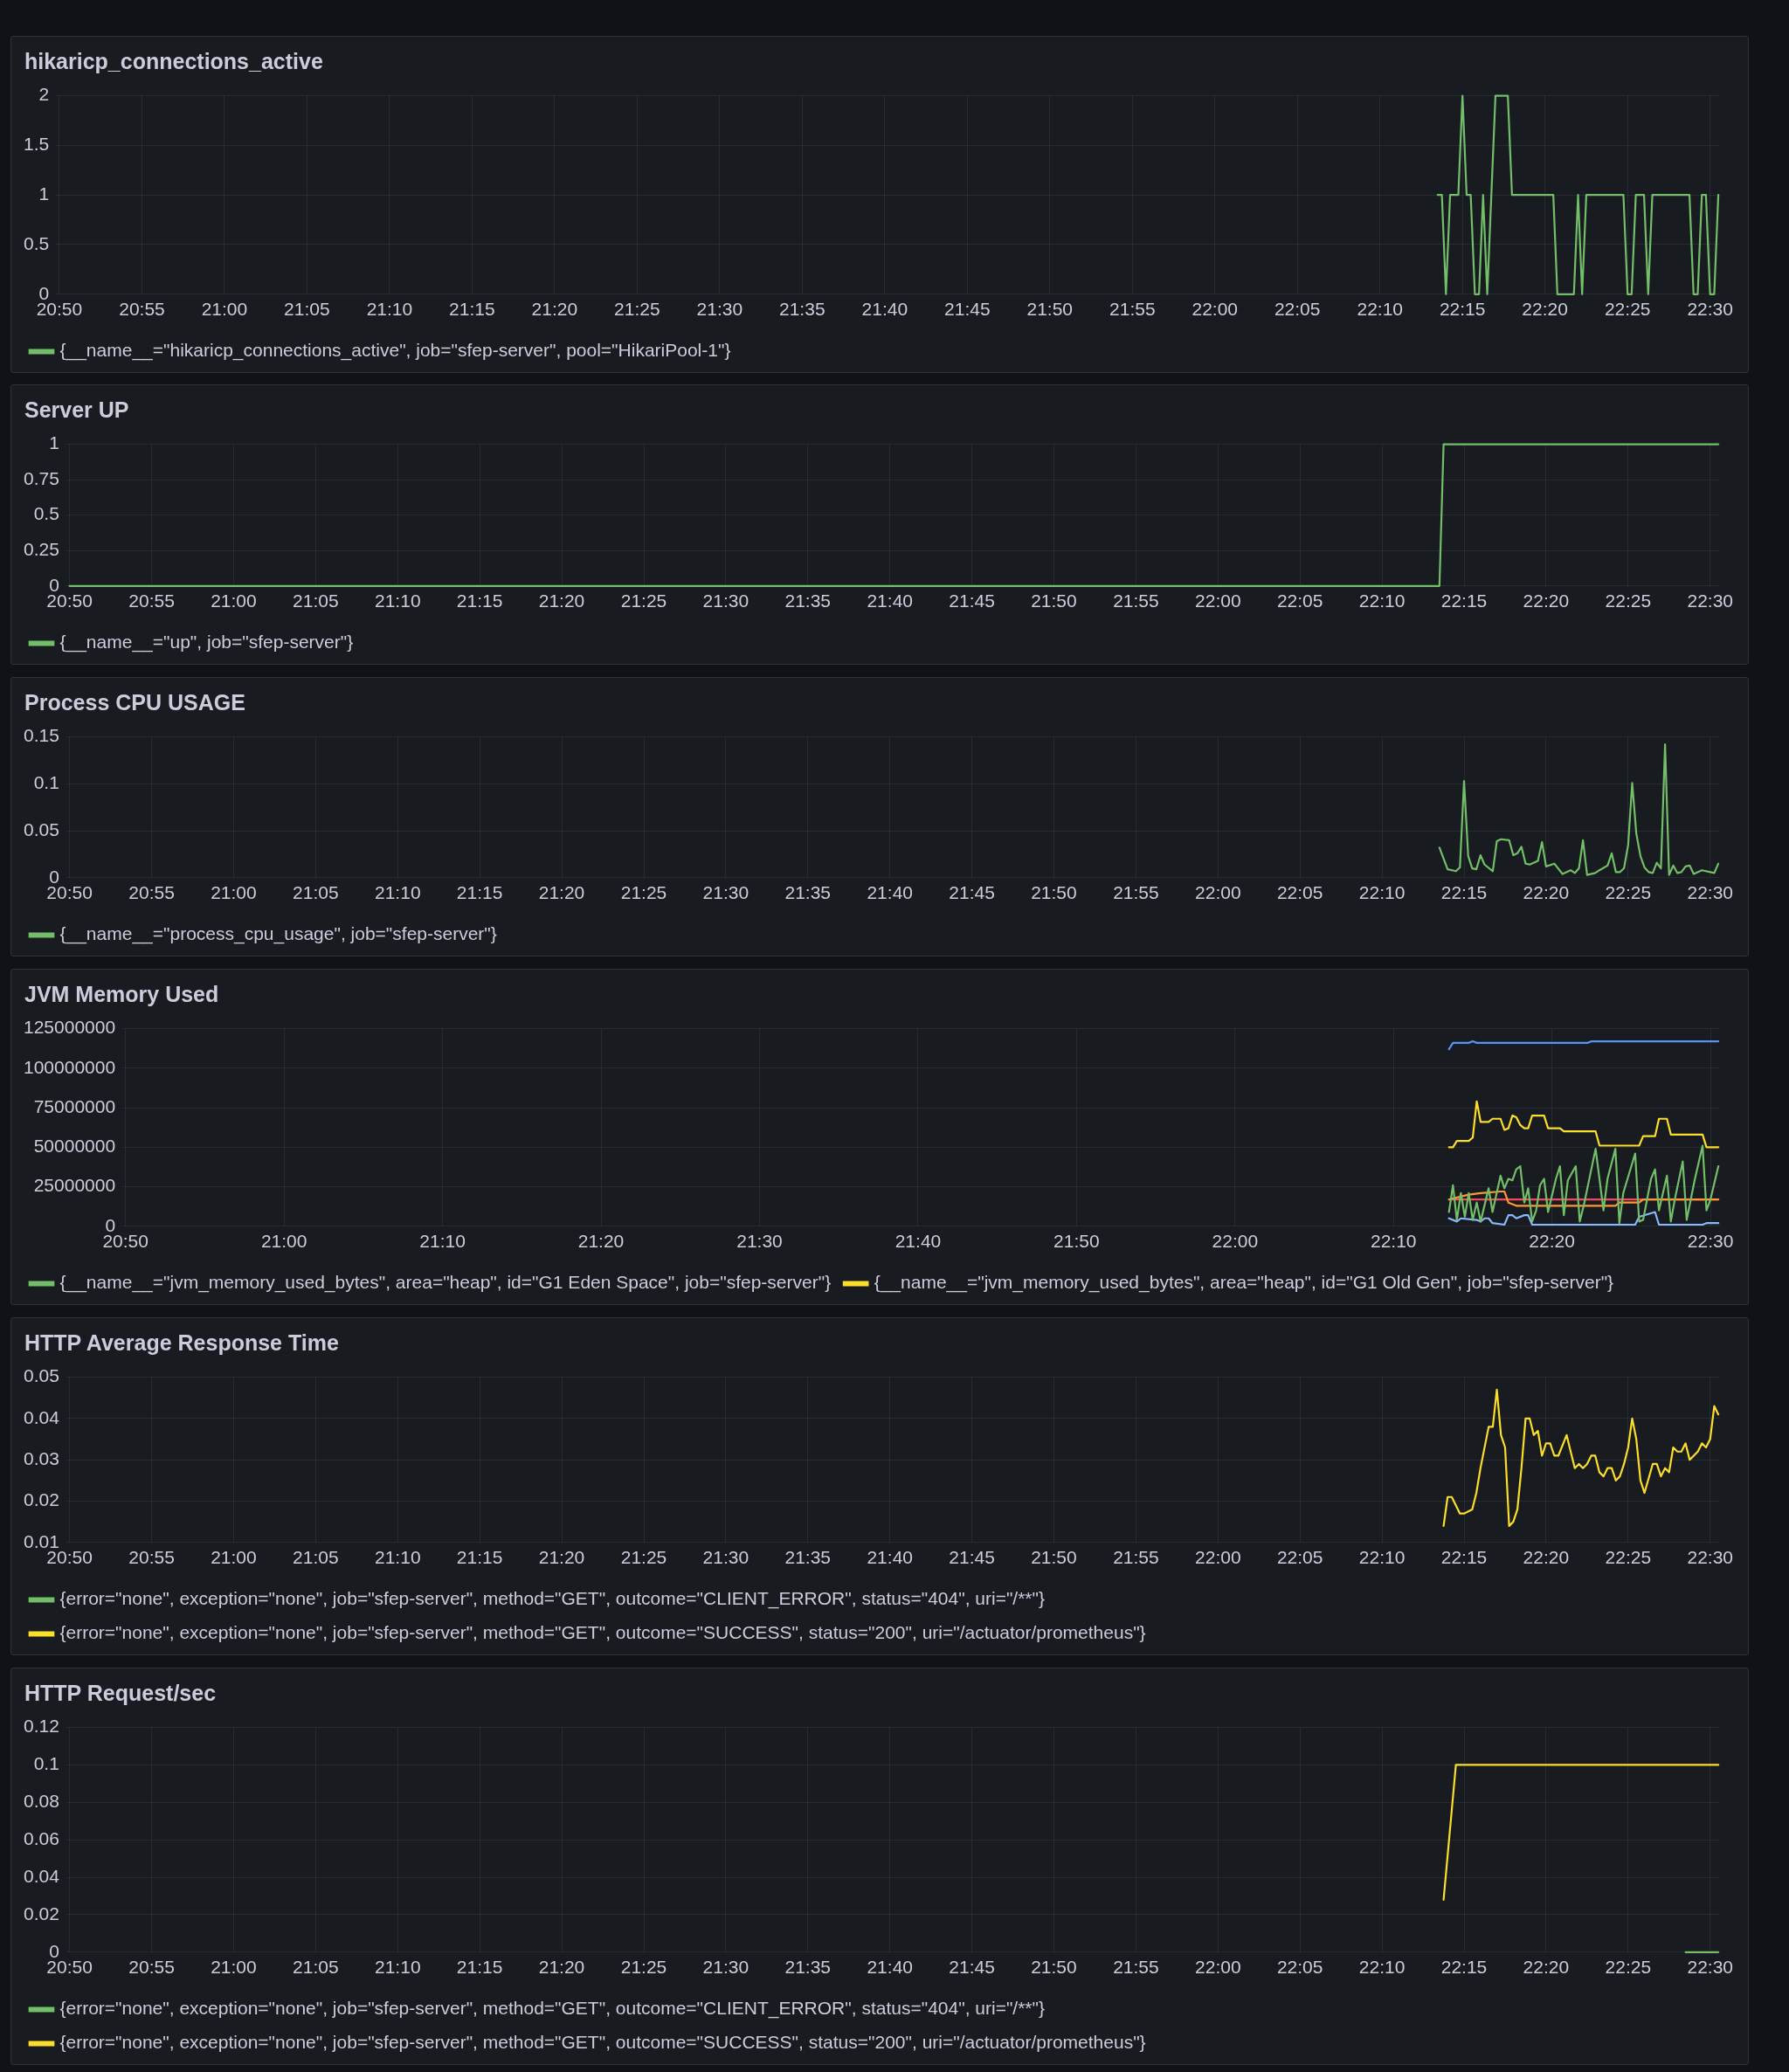 This screenshot has height=2072, width=1789. What do you see at coordinates (41, 1838) in the screenshot?
I see `y-tick-label: 0.06` at bounding box center [41, 1838].